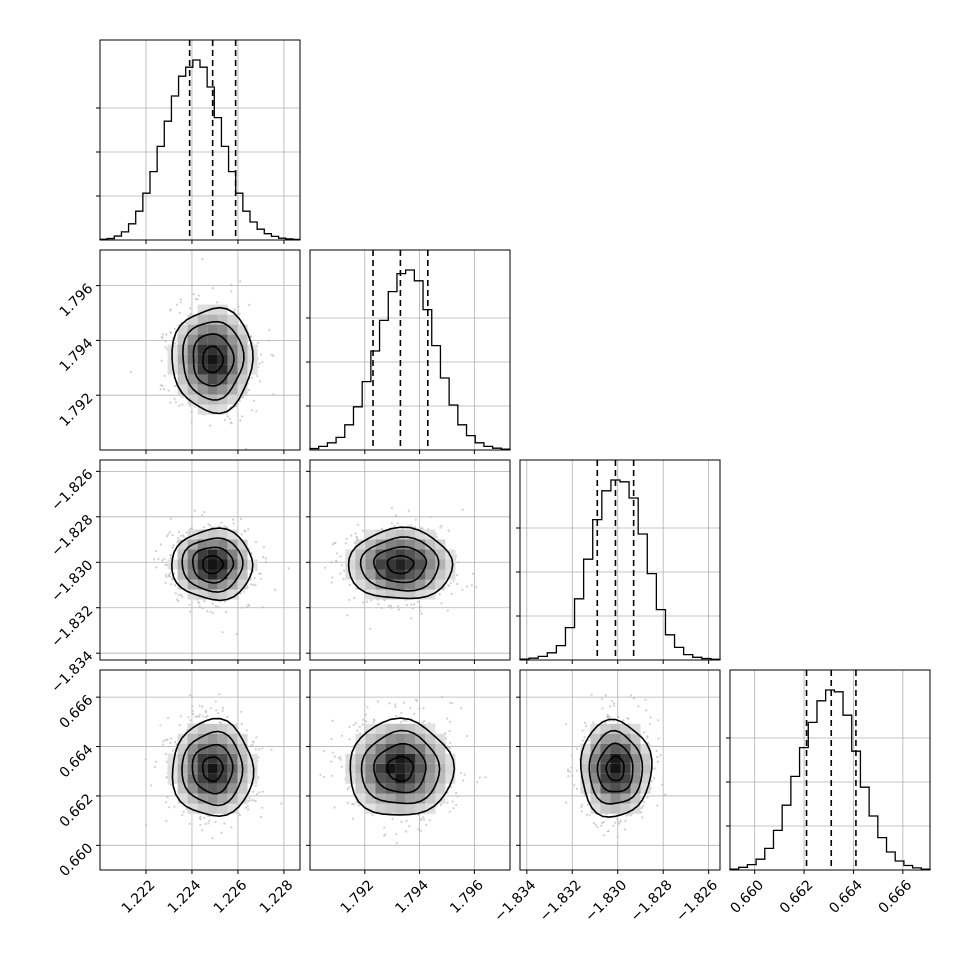 The width and height of the screenshot is (970, 970). Describe the element at coordinates (620, 569) in the screenshot. I see `histogram-step` at that location.